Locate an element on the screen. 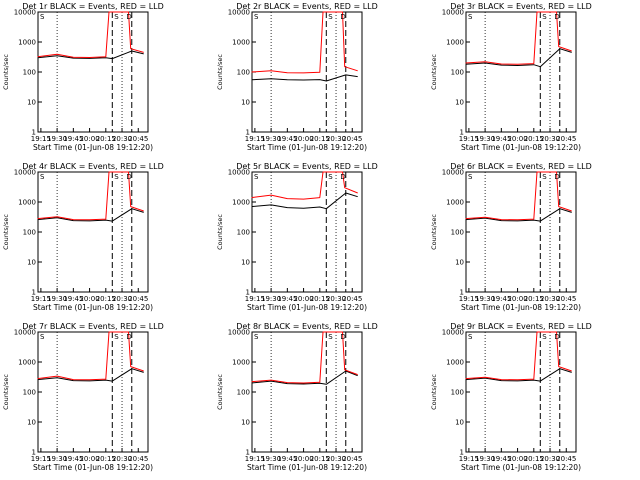 The width and height of the screenshot is (640, 480). panel-title: Det 9r BLACK = Events, RED = LLD is located at coordinates (521, 326).